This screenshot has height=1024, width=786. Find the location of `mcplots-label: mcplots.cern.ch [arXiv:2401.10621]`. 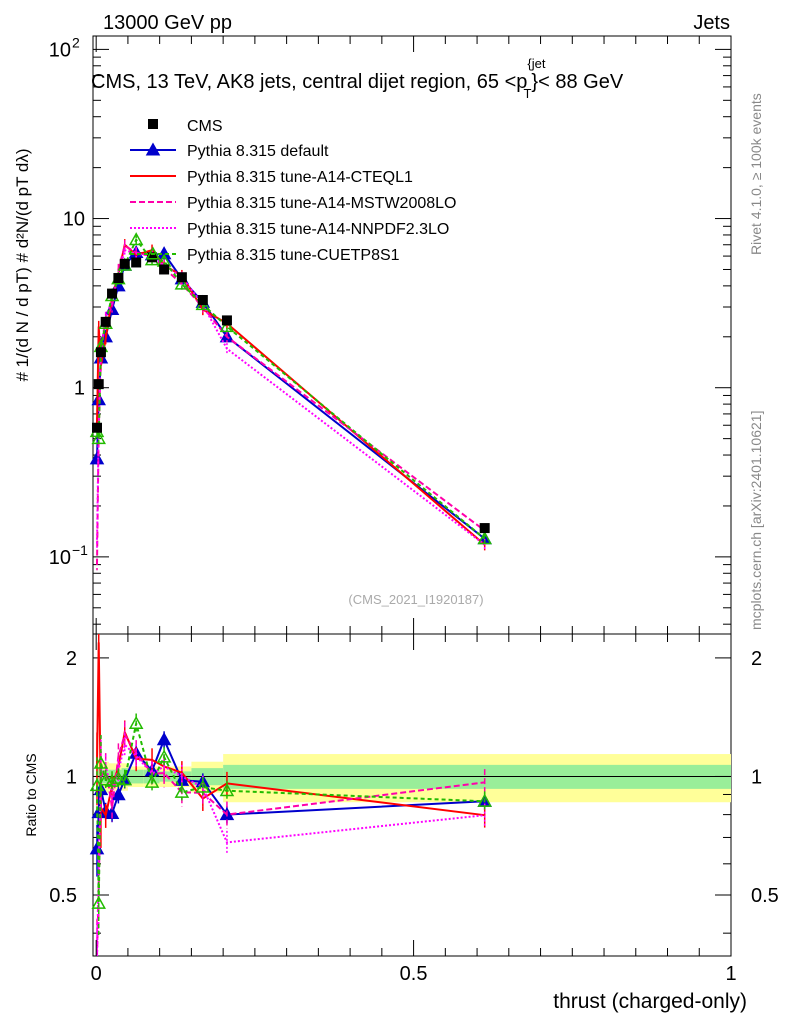

mcplots-label: mcplots.cern.ch [arXiv:2401.10621] is located at coordinates (756, 520).